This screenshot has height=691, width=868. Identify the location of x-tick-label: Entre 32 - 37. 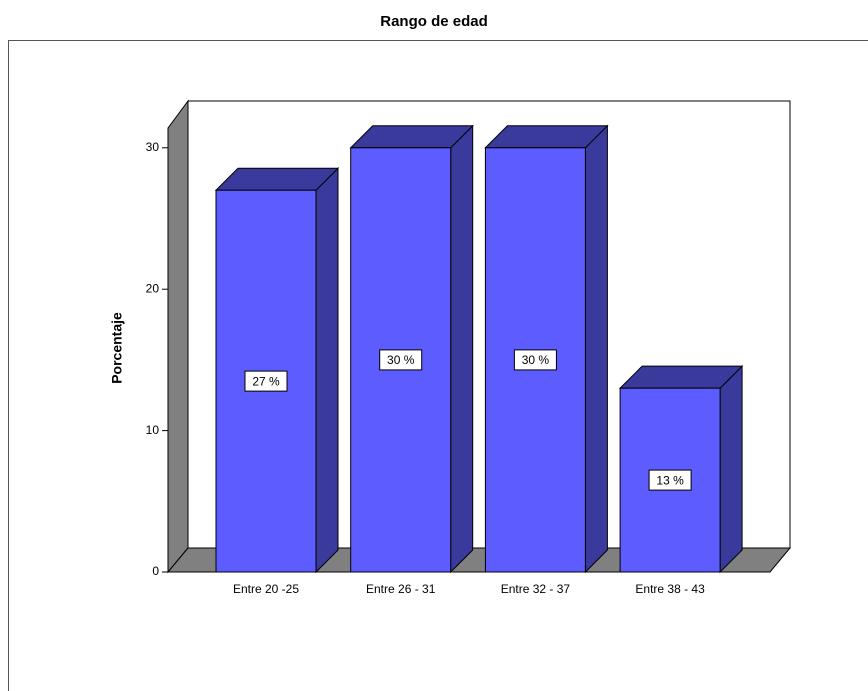
(536, 589).